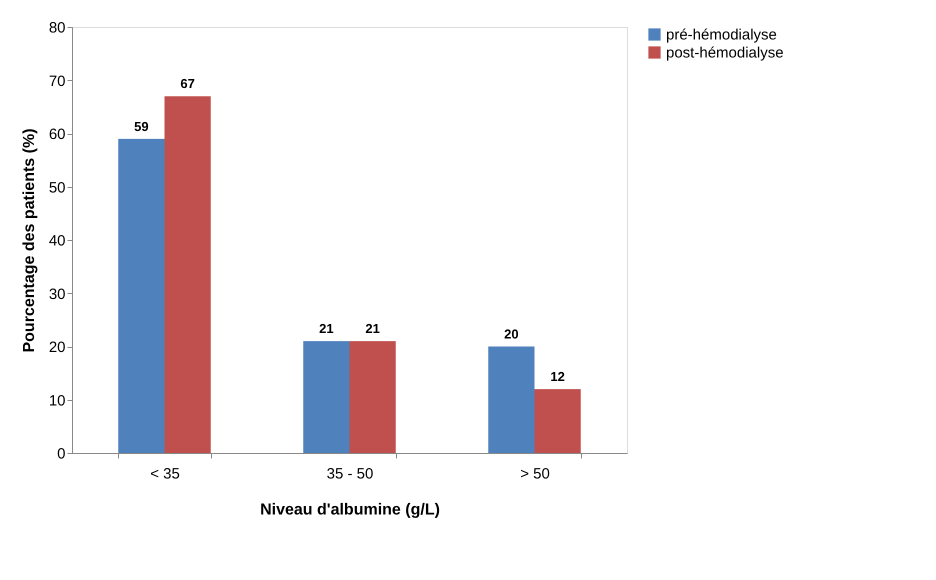  What do you see at coordinates (57, 294) in the screenshot?
I see `y-tick-label: 30` at bounding box center [57, 294].